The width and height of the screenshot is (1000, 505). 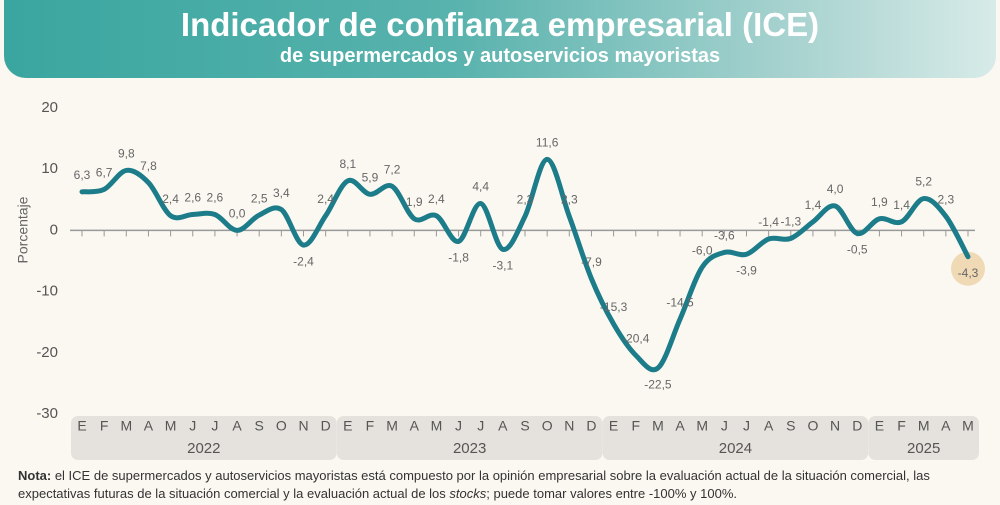 What do you see at coordinates (746, 270) in the screenshot?
I see `data-label: -3,9` at bounding box center [746, 270].